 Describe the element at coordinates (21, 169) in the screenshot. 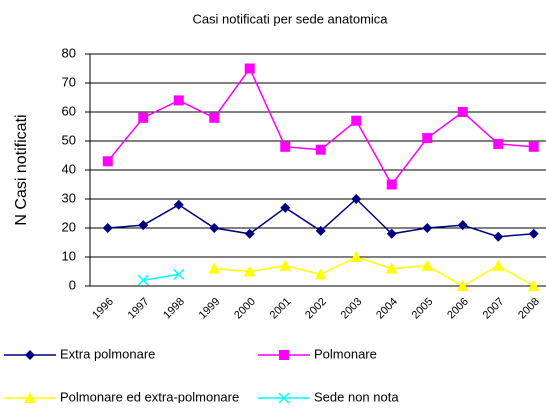

I see `y-axis-label: N Casi notificati` at that location.